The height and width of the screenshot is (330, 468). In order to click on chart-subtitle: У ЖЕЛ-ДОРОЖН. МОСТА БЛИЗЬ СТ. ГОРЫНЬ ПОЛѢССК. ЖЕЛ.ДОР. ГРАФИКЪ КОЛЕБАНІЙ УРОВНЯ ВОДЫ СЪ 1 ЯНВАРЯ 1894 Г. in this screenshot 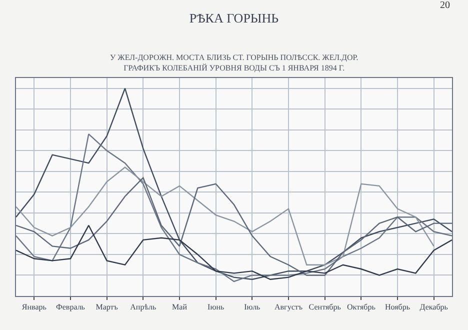, I will do `click(234, 62)`.